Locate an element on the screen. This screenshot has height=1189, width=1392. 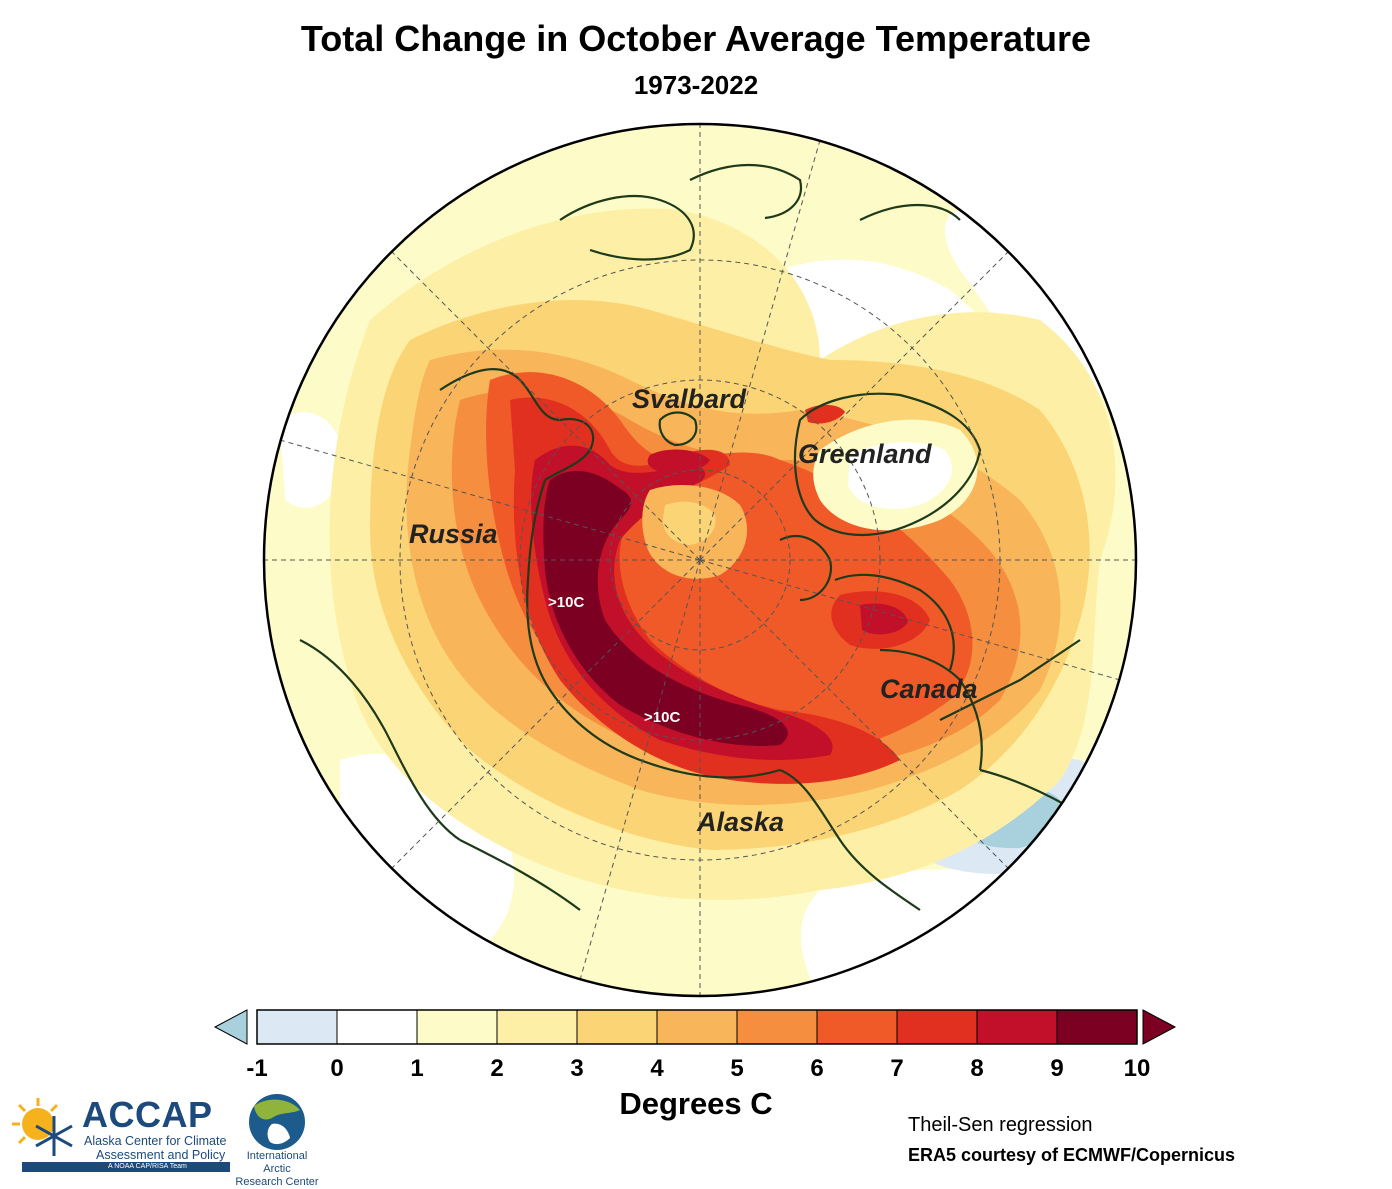
colorbar-tick-label: -1 is located at coordinates (256, 1068).